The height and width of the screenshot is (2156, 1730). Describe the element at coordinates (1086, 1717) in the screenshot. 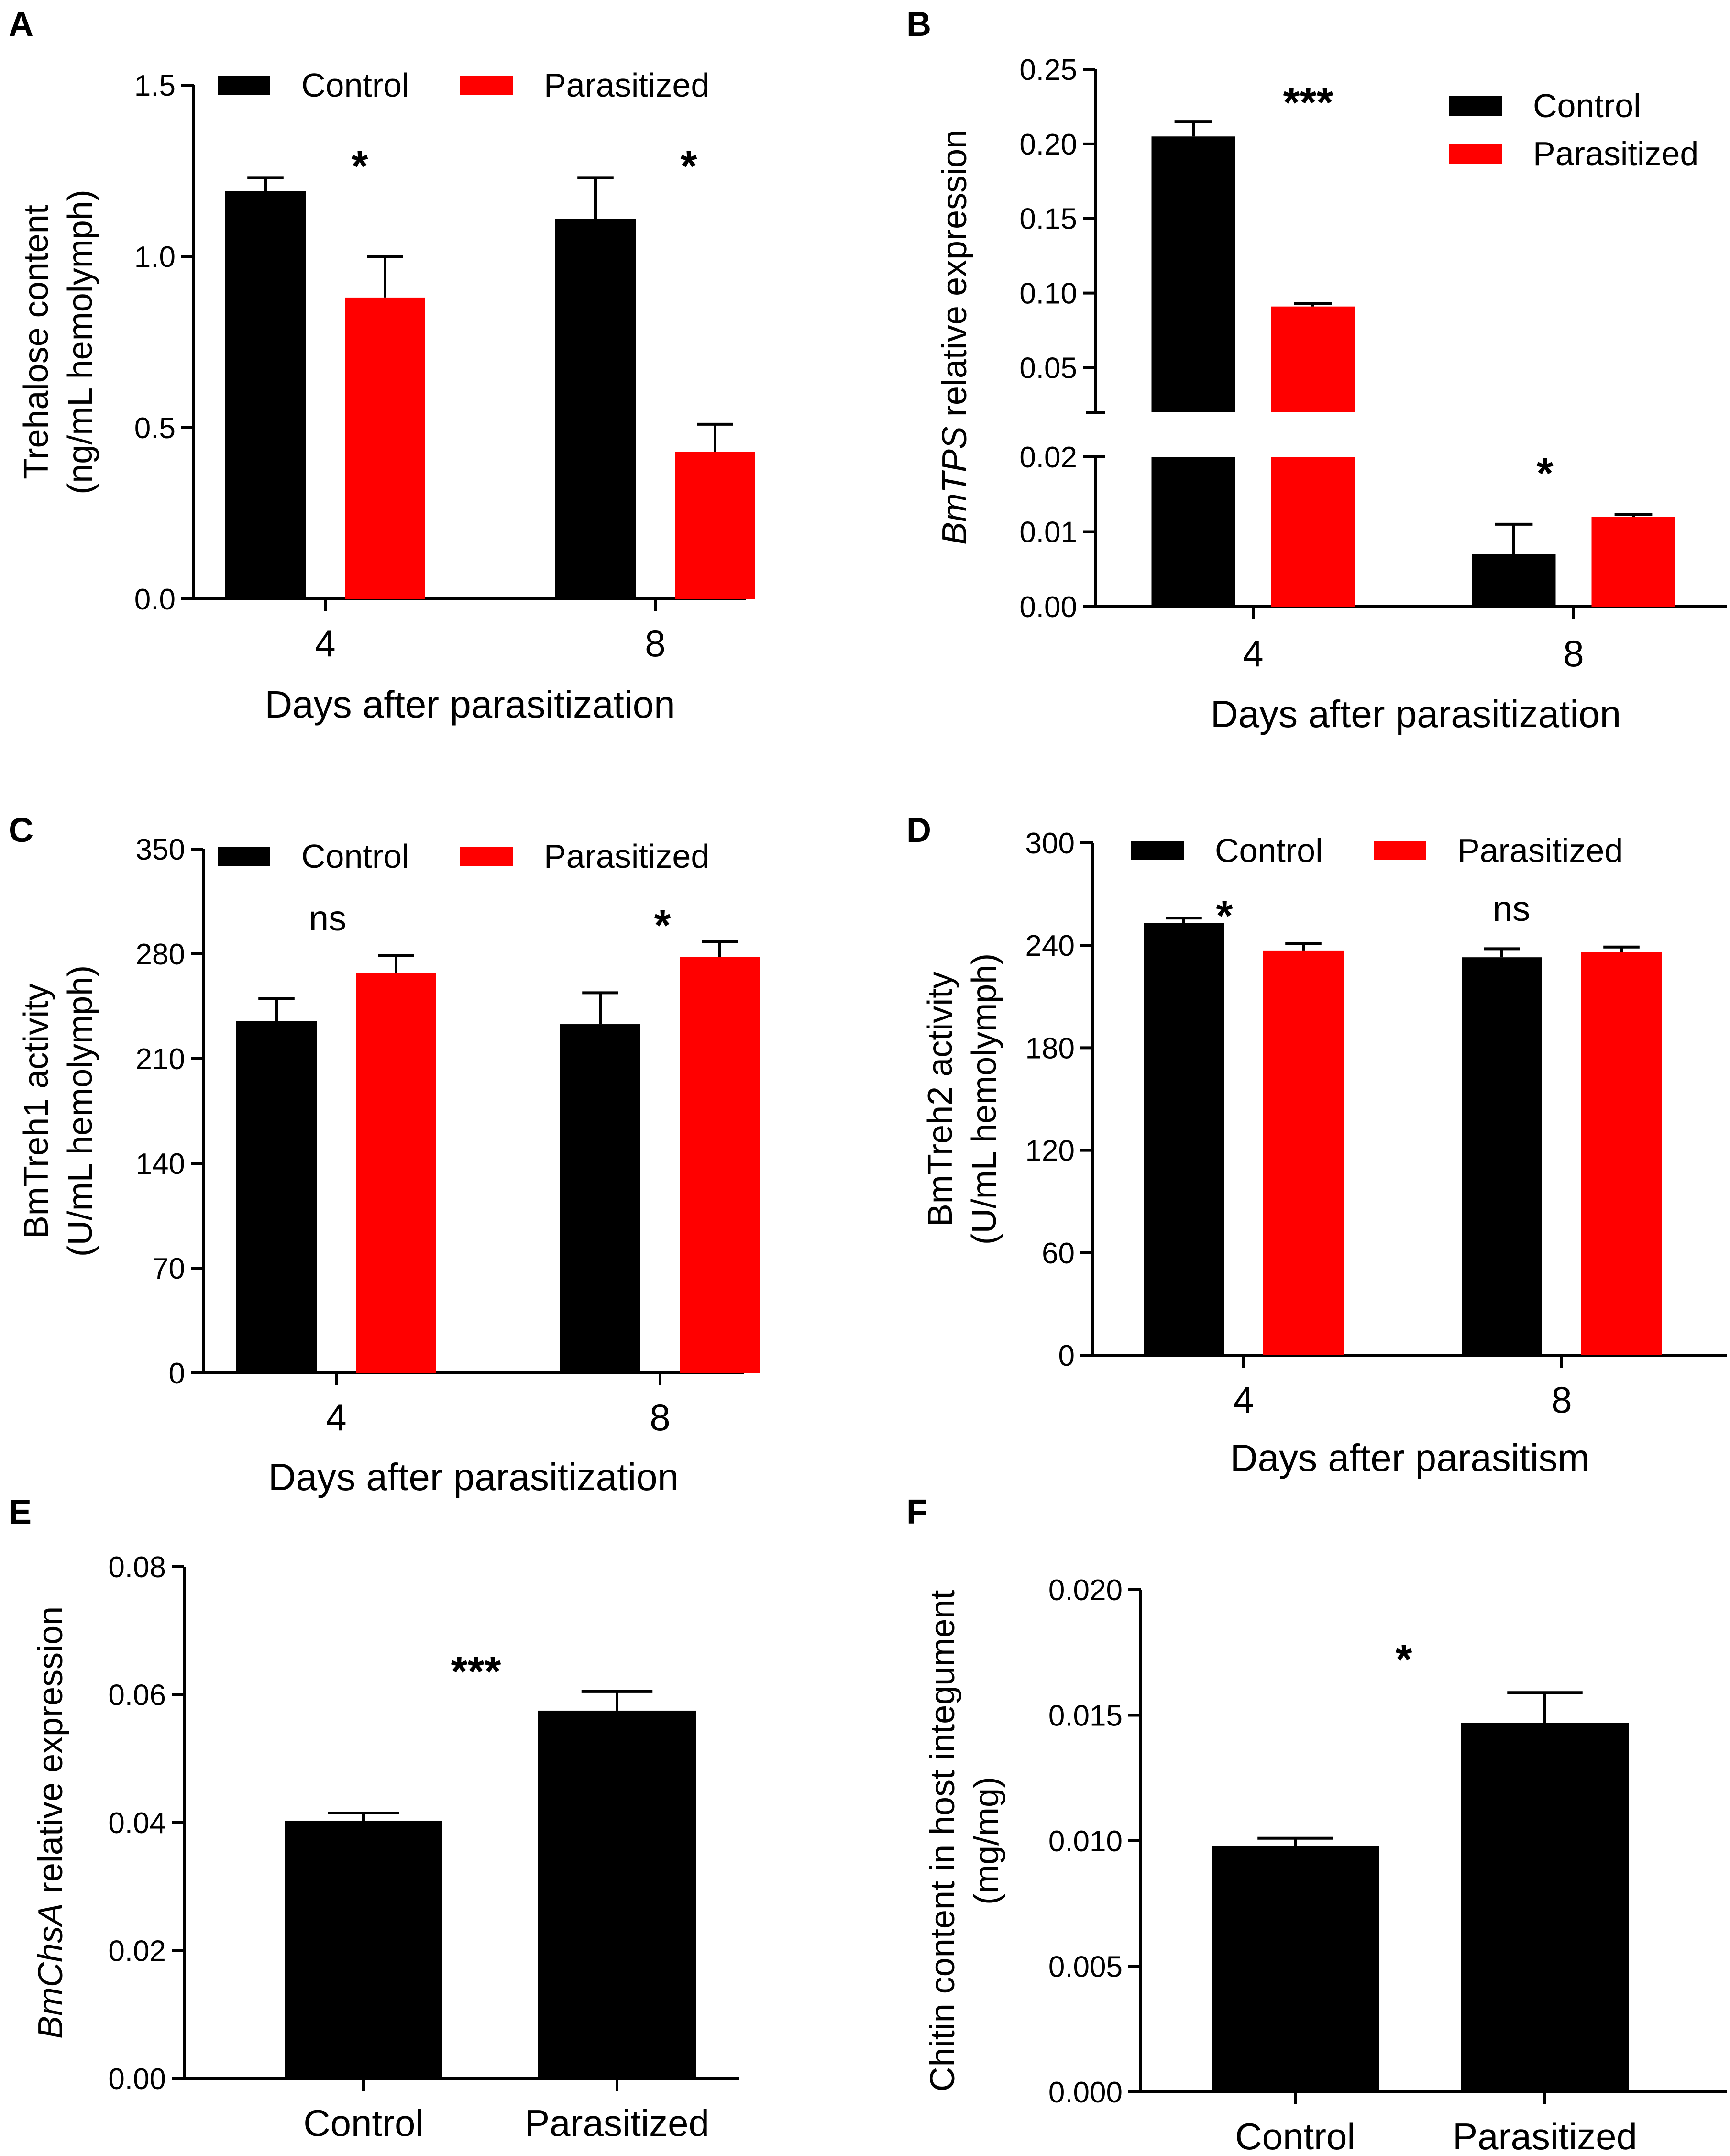

I see `y-tick-label: 0.015` at that location.